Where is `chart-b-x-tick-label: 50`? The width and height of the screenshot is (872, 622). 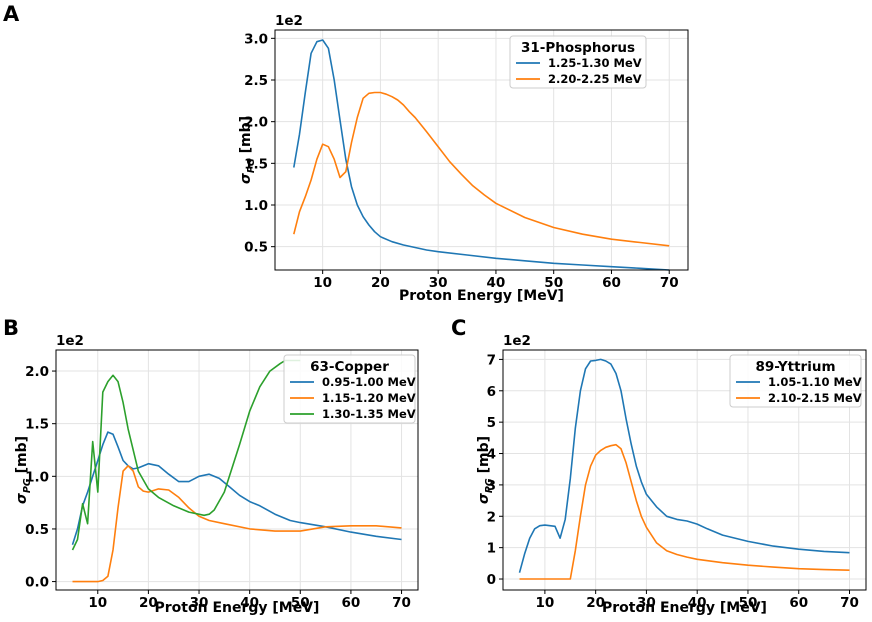
chart-b-x-tick-label: 50 is located at coordinates (300, 603).